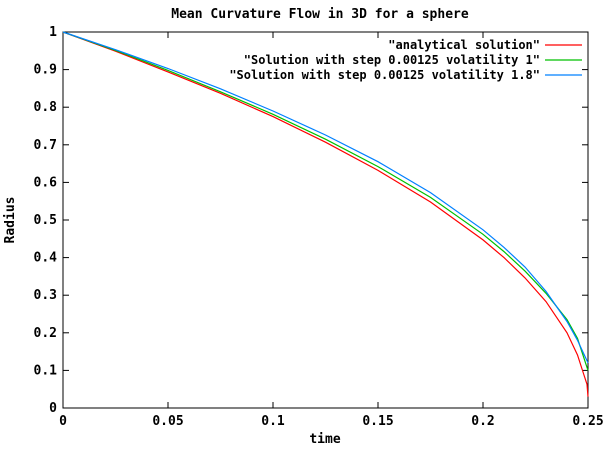 This screenshot has width=606, height=450. Describe the element at coordinates (464, 45) in the screenshot. I see `legend-label-0: "analytical solution"` at that location.